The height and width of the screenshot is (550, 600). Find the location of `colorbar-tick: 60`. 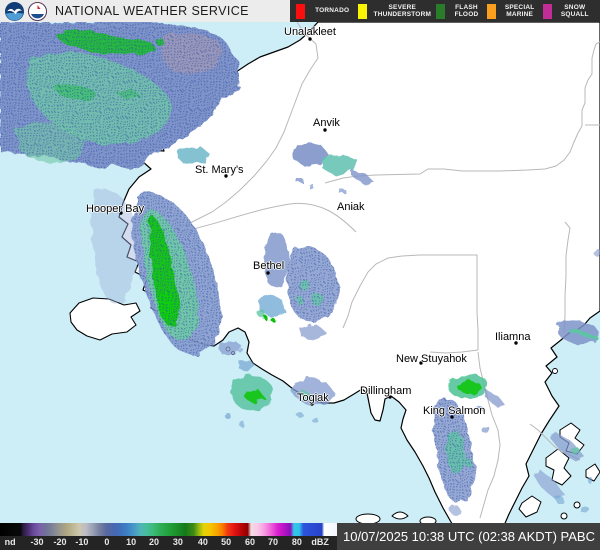

colorbar-tick: 60 is located at coordinates (250, 542).